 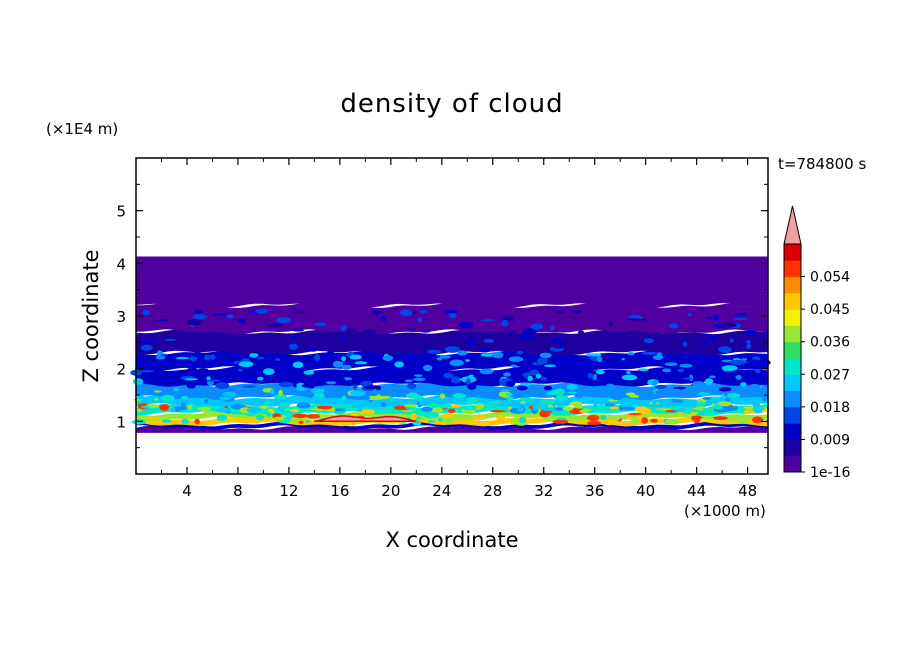 What do you see at coordinates (91, 315) in the screenshot?
I see `y-axis-label: Z coordinate` at bounding box center [91, 315].